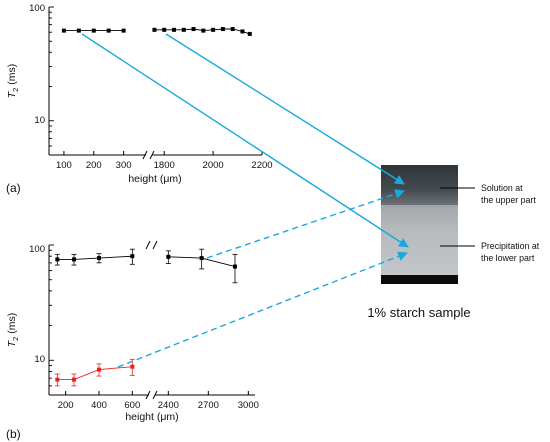  What do you see at coordinates (248, 405) in the screenshot?
I see `chart-b-x-tick-label: 3000` at bounding box center [248, 405].